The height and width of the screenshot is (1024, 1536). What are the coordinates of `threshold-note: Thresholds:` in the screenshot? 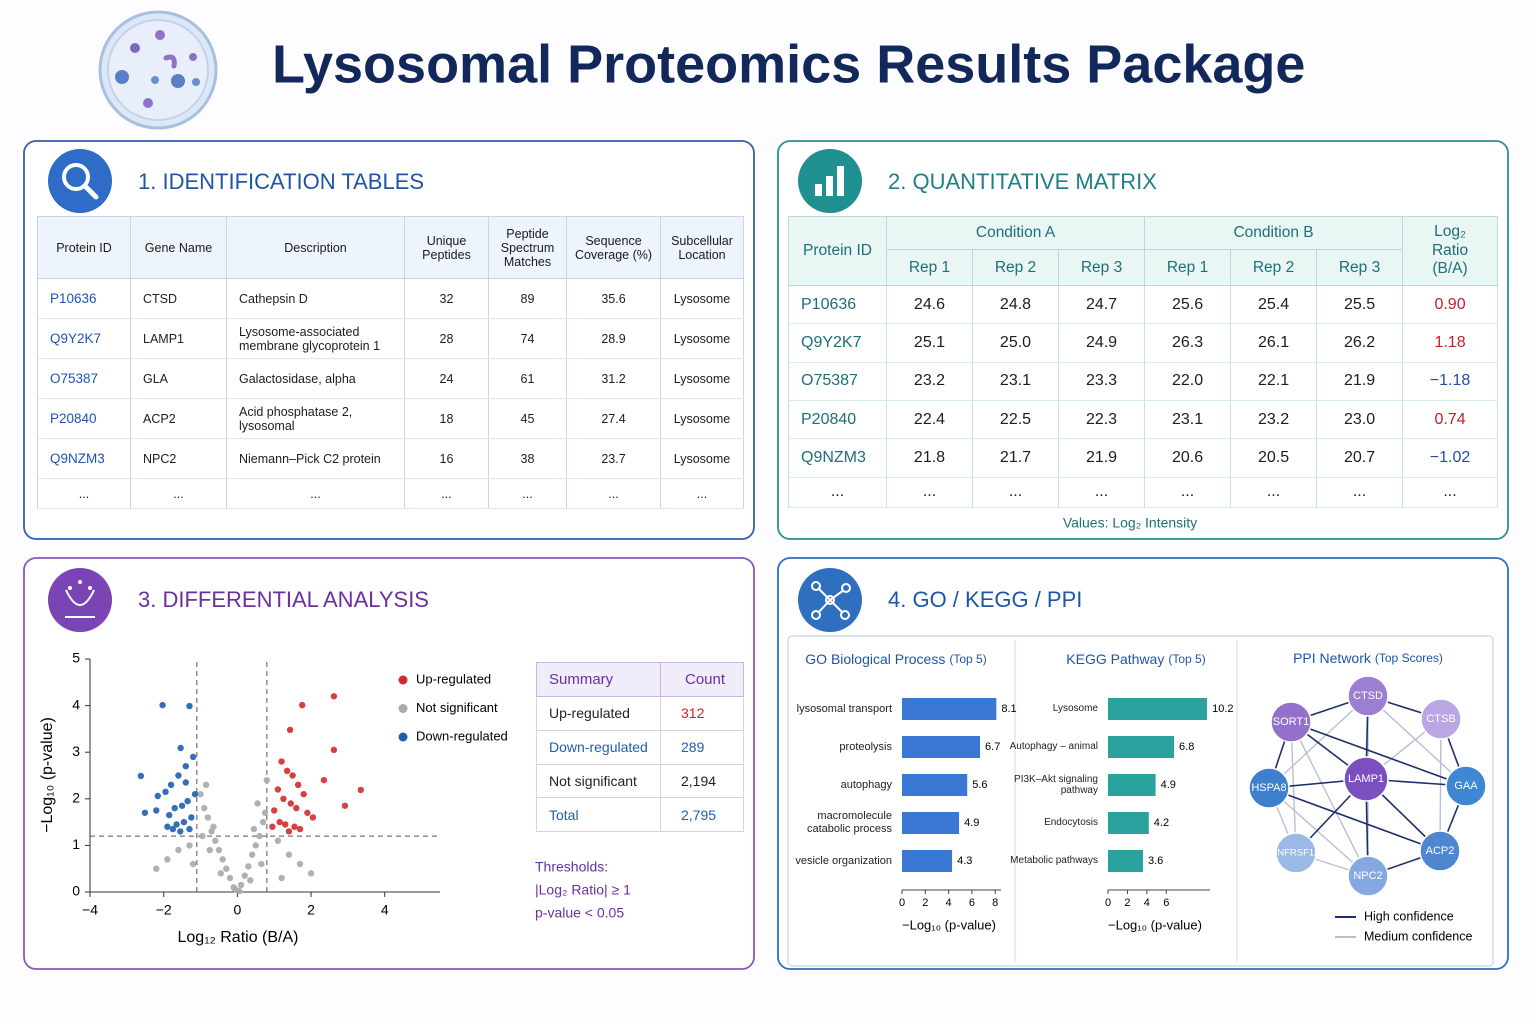 It's located at (571, 867).